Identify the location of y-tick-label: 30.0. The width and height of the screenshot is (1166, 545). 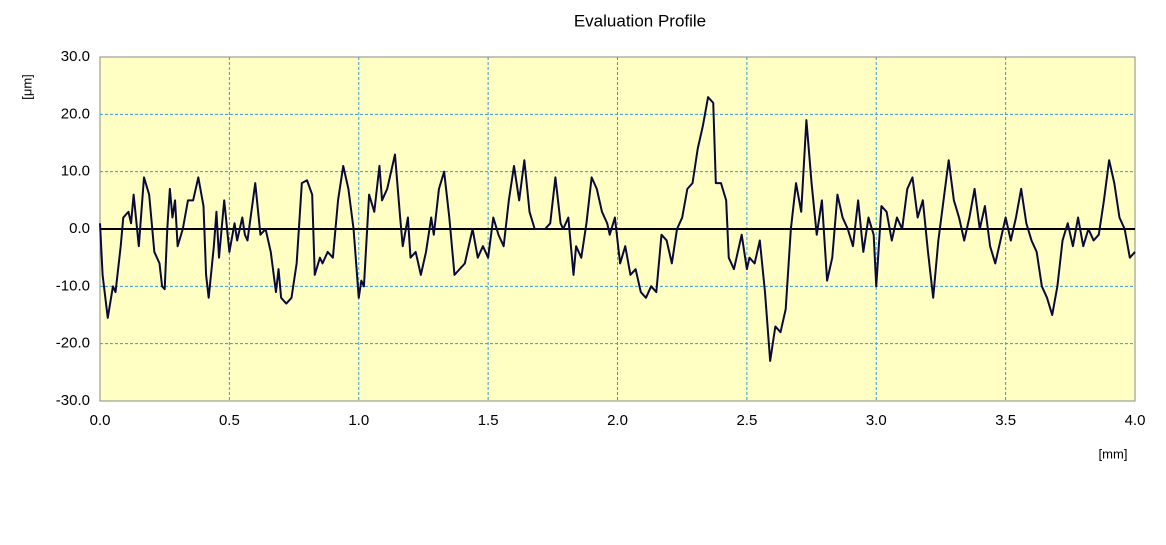
(75, 56).